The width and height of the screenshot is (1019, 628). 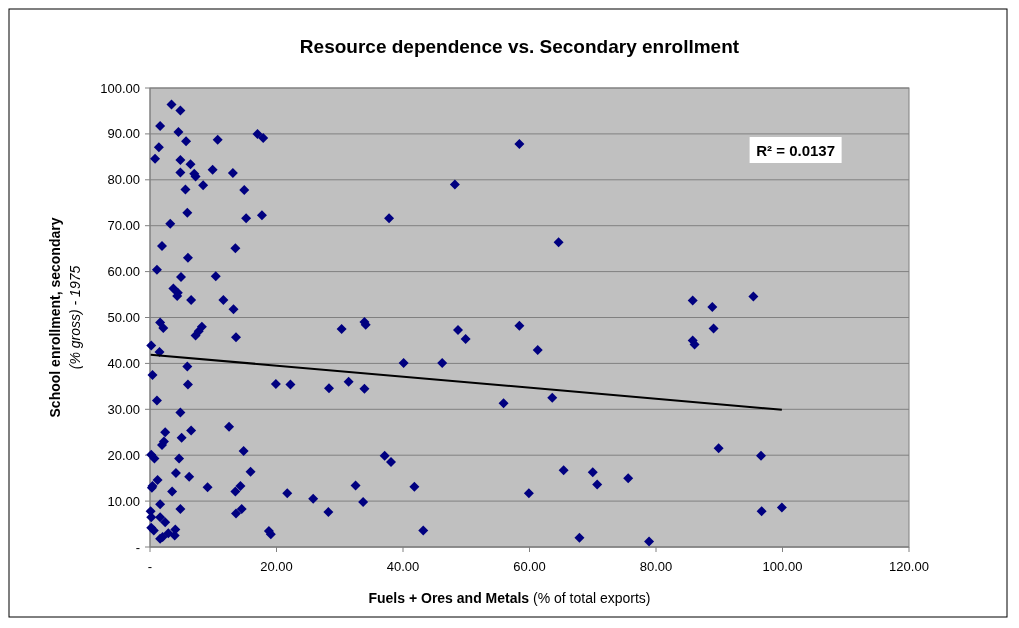 I want to click on y-tick-label: 30.00, so click(x=123, y=409).